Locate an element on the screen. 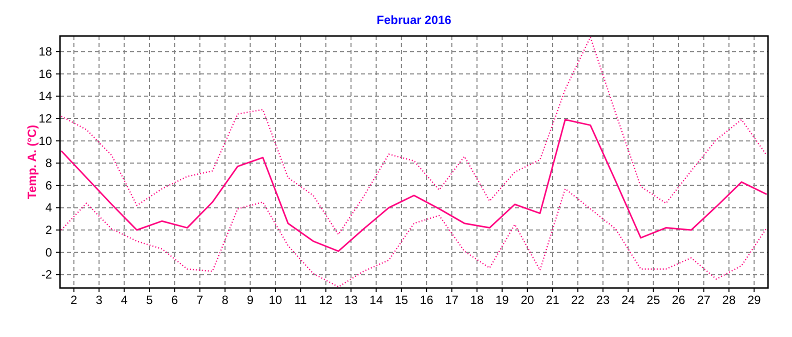 This screenshot has height=337, width=792. x-tick-label: 23 is located at coordinates (603, 300).